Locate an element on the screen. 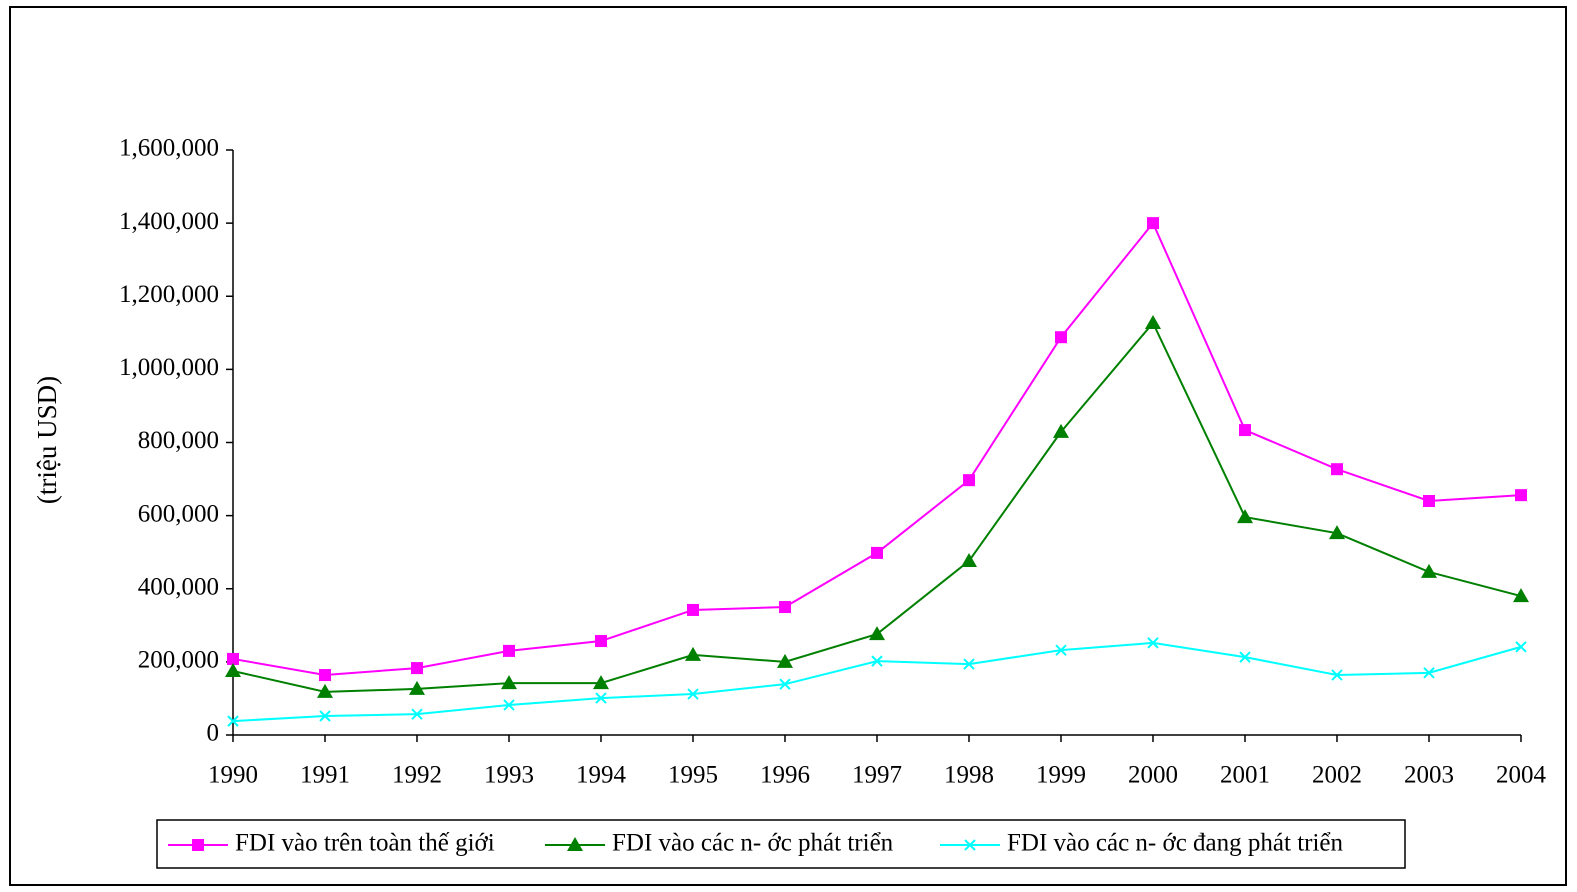 The image size is (1577, 892). y-tick-label: 1,600,000 is located at coordinates (169, 148).